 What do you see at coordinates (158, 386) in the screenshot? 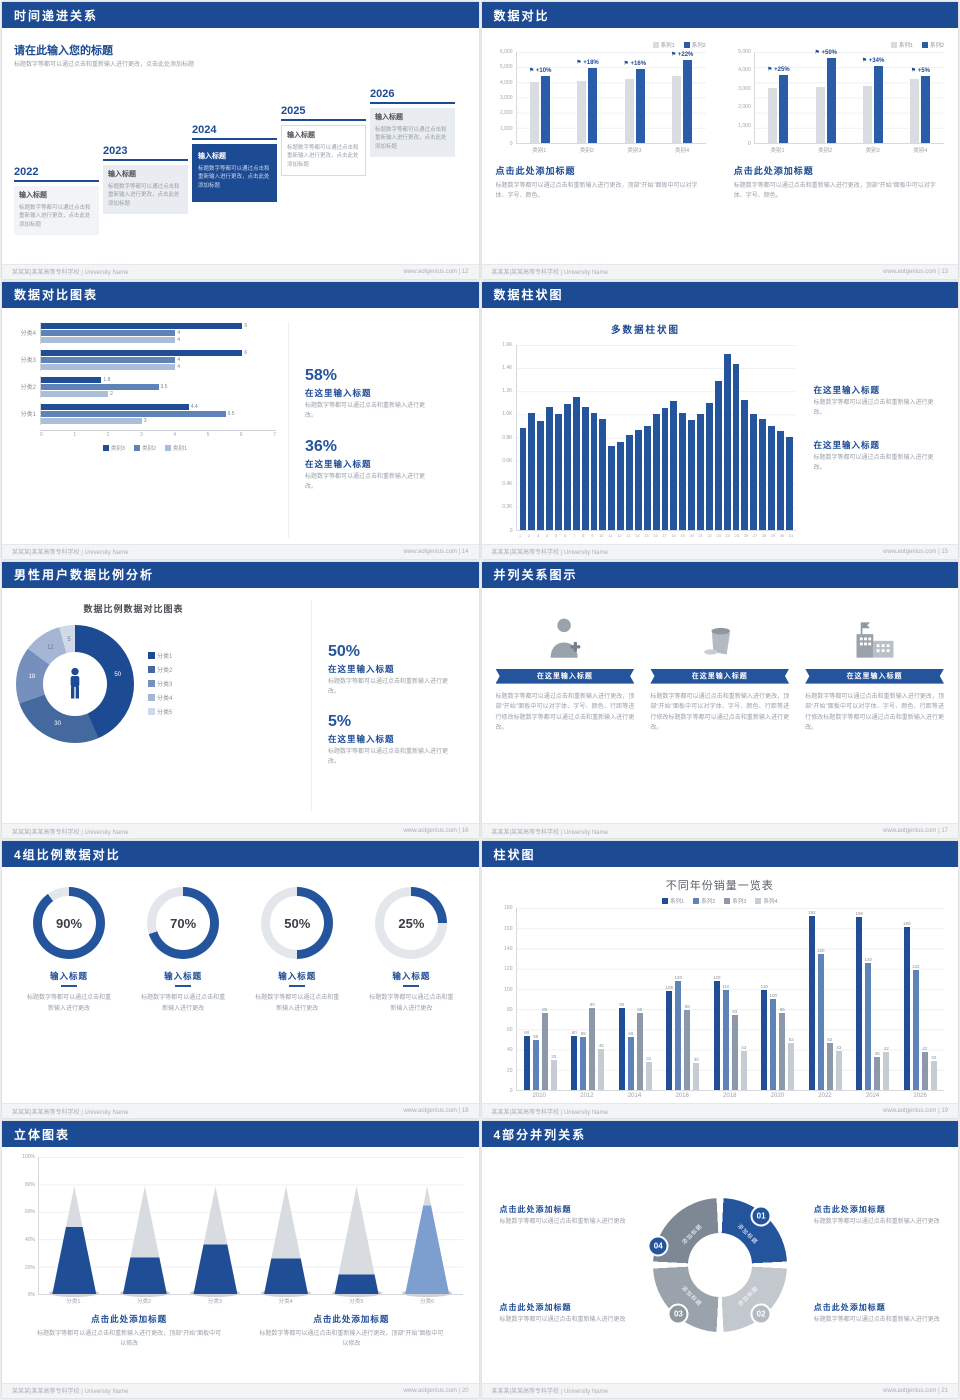
I see `bars: 1.8 3.5 2` at bounding box center [158, 386].